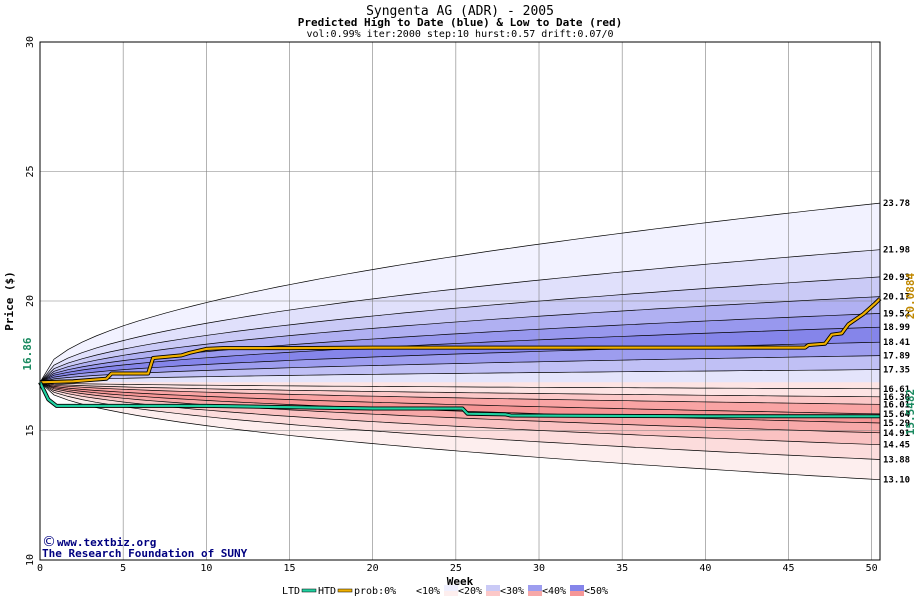 Image resolution: width=920 pixels, height=600 pixels. Describe the element at coordinates (896, 204) in the screenshot. I see `high-band-label-9: 23.78` at that location.